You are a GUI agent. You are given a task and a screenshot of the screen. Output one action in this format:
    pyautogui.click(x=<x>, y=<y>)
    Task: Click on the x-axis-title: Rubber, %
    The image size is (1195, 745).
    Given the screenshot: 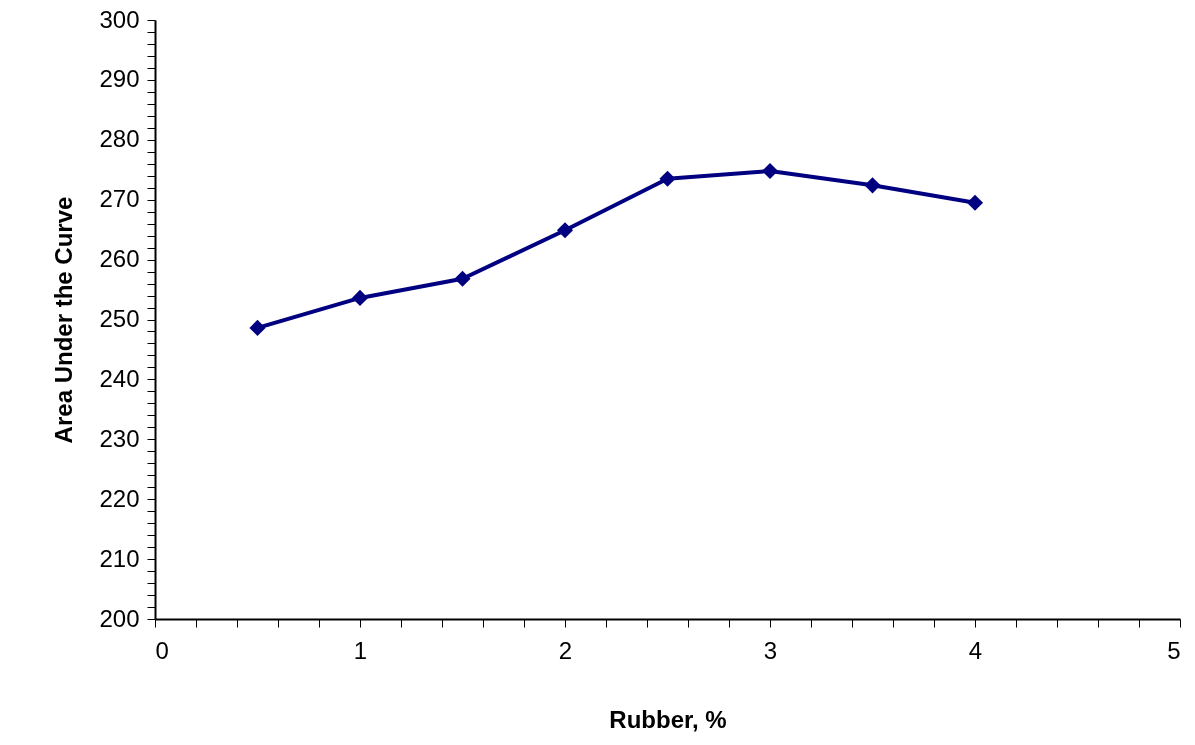 What is the action you would take?
    pyautogui.click(x=668, y=719)
    